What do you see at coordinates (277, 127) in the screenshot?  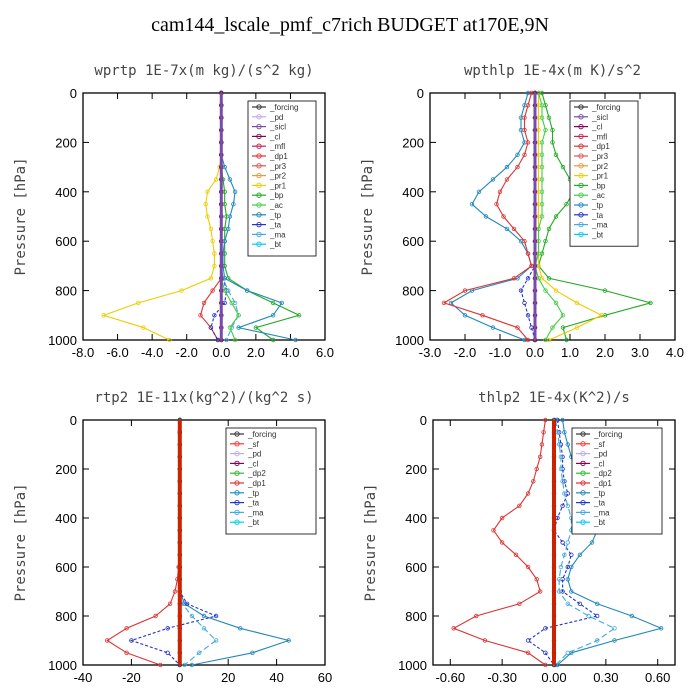 I see `legend-entry: _sicl` at bounding box center [277, 127].